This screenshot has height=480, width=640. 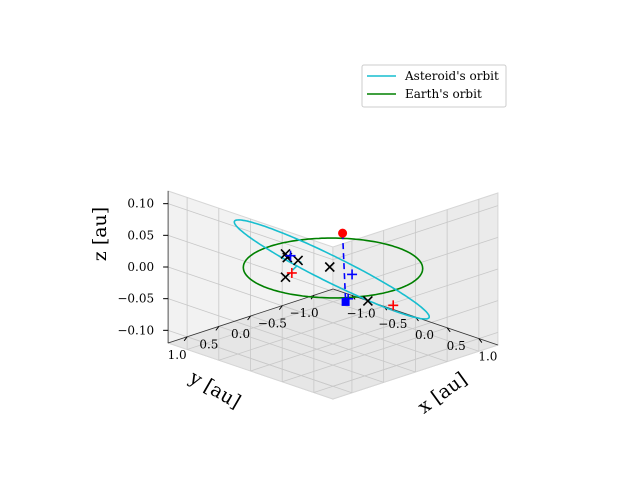 What do you see at coordinates (352, 274) in the screenshot?
I see `plus-blue-b` at bounding box center [352, 274].